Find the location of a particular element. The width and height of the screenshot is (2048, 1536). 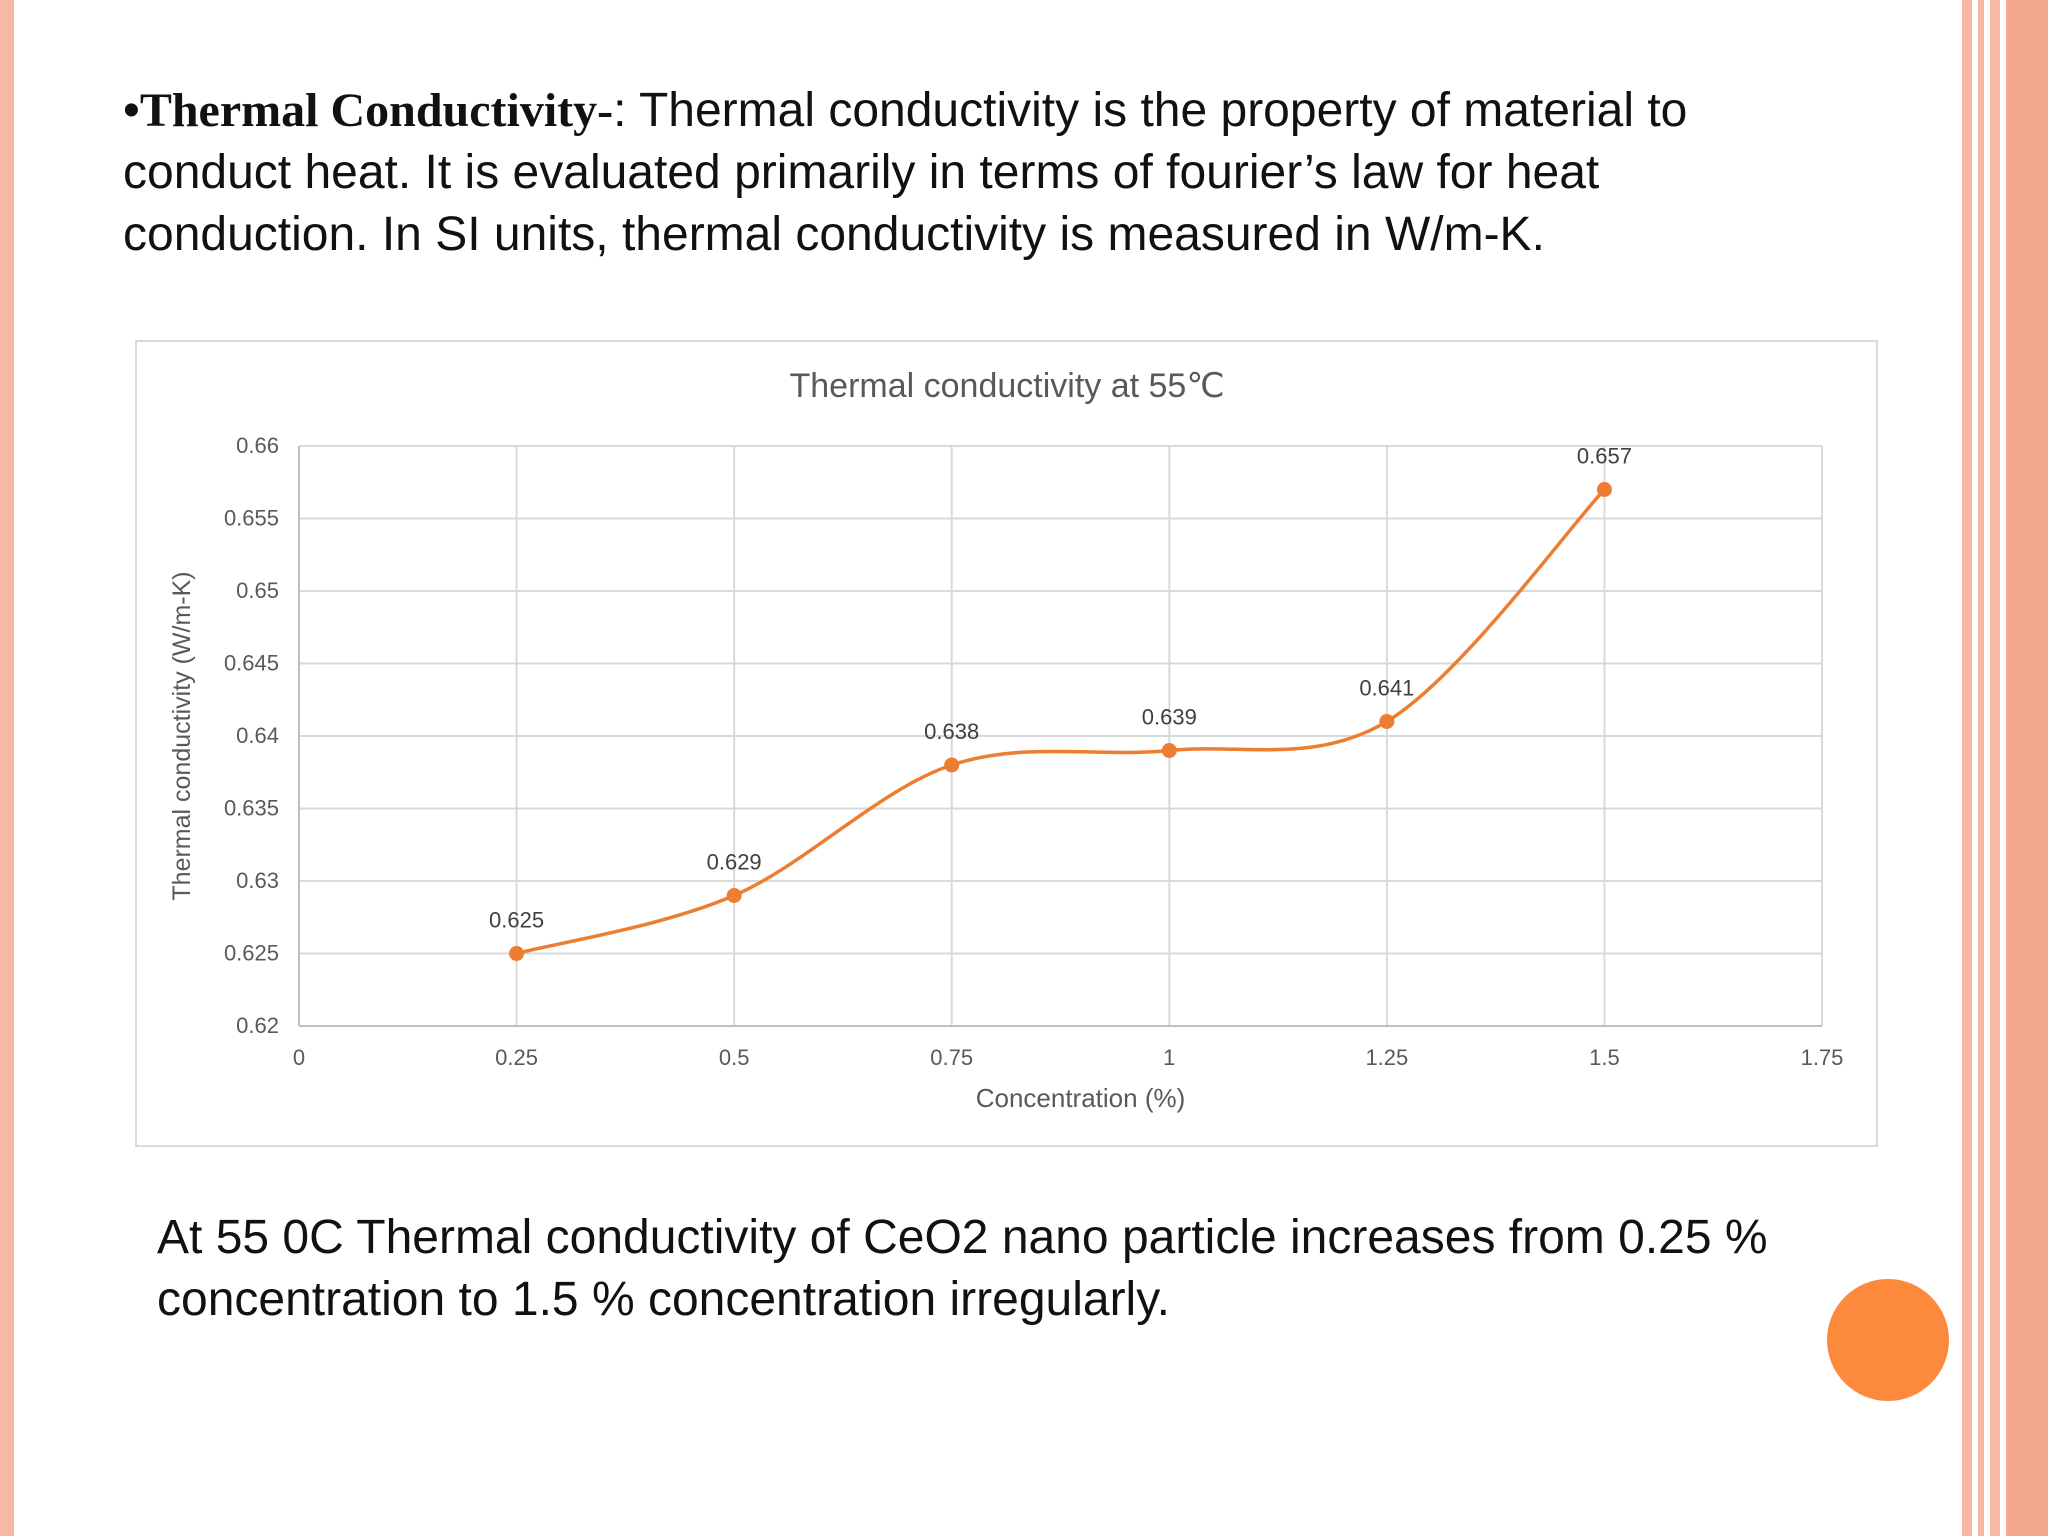

data-label-4: 0.641 is located at coordinates (1386, 688).